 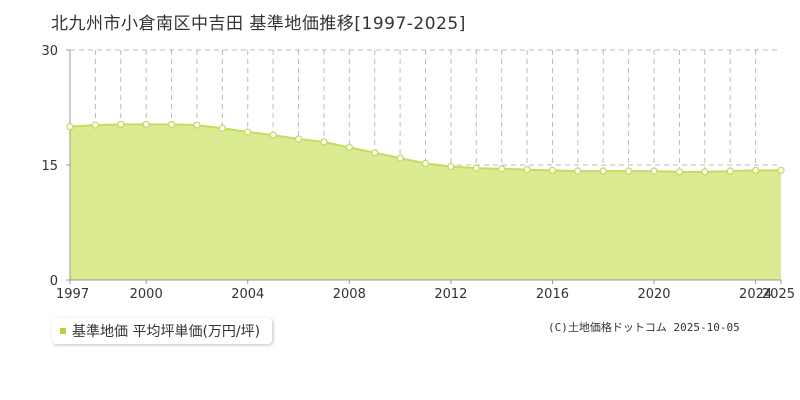 What do you see at coordinates (552, 293) in the screenshot?
I see `x-tick-label: 2016` at bounding box center [552, 293].